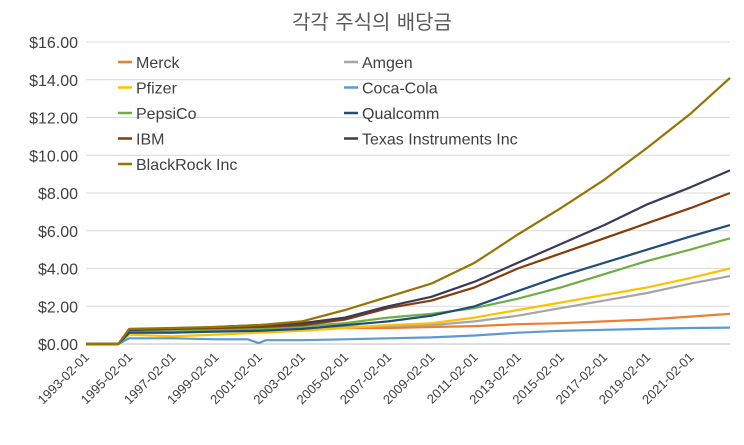 This screenshot has height=445, width=744. What do you see at coordinates (58, 270) in the screenshot?
I see `y-tick-label: $4.00` at bounding box center [58, 270].